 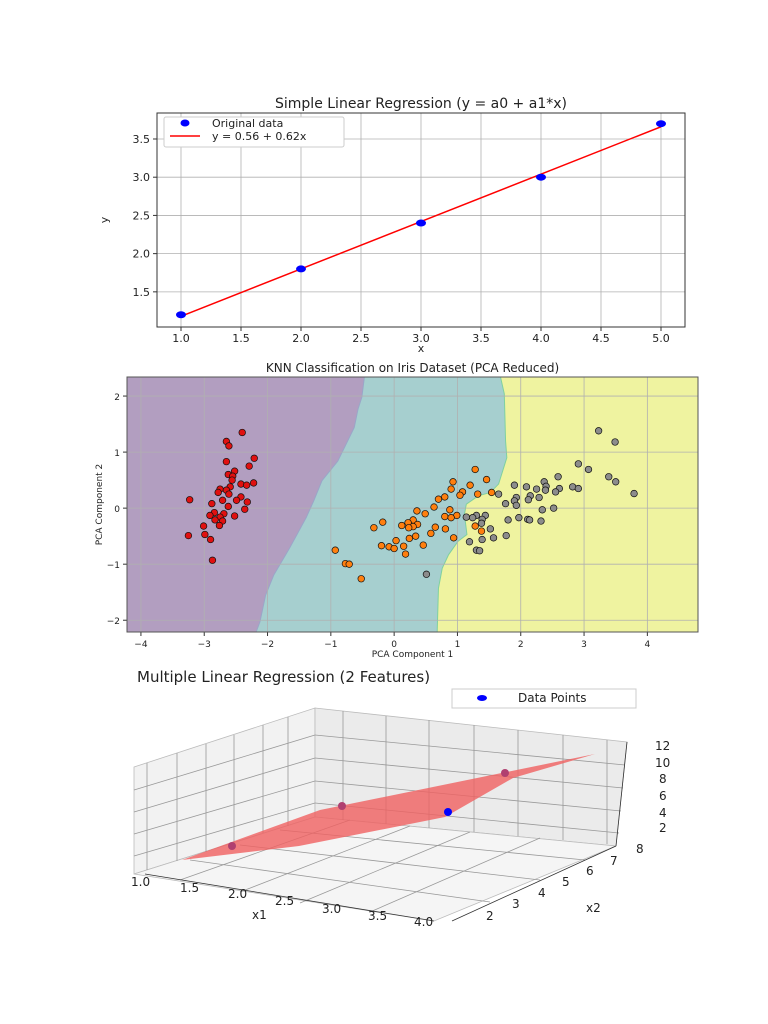 I want to click on y-tick-label: 1, so click(x=117, y=454).